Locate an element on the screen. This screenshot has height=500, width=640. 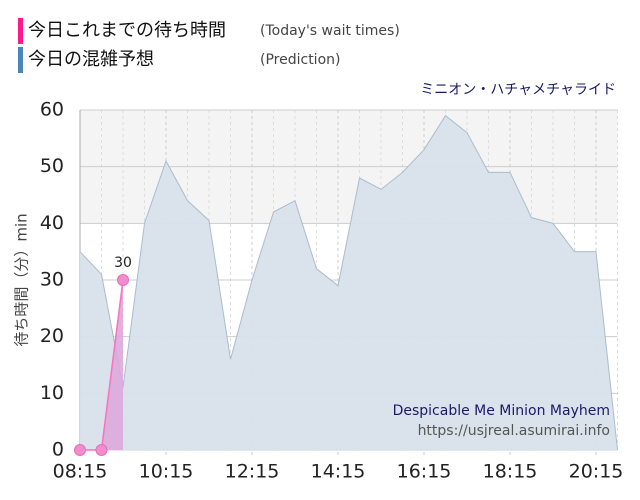
legend-label: 今日の混雑予想 is located at coordinates (91, 59).